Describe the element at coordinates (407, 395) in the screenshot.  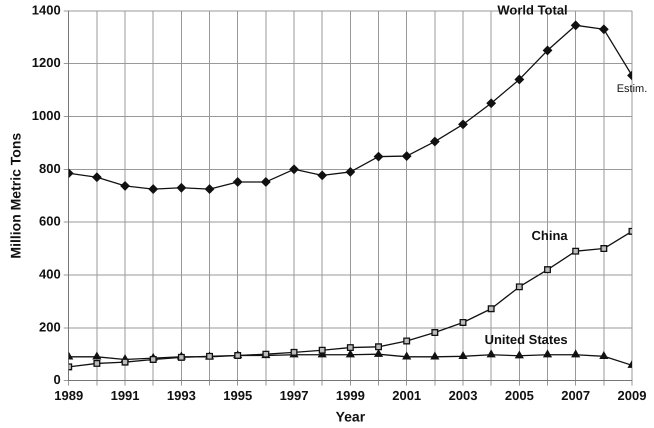
I see `x-tick-label: 2001` at that location.